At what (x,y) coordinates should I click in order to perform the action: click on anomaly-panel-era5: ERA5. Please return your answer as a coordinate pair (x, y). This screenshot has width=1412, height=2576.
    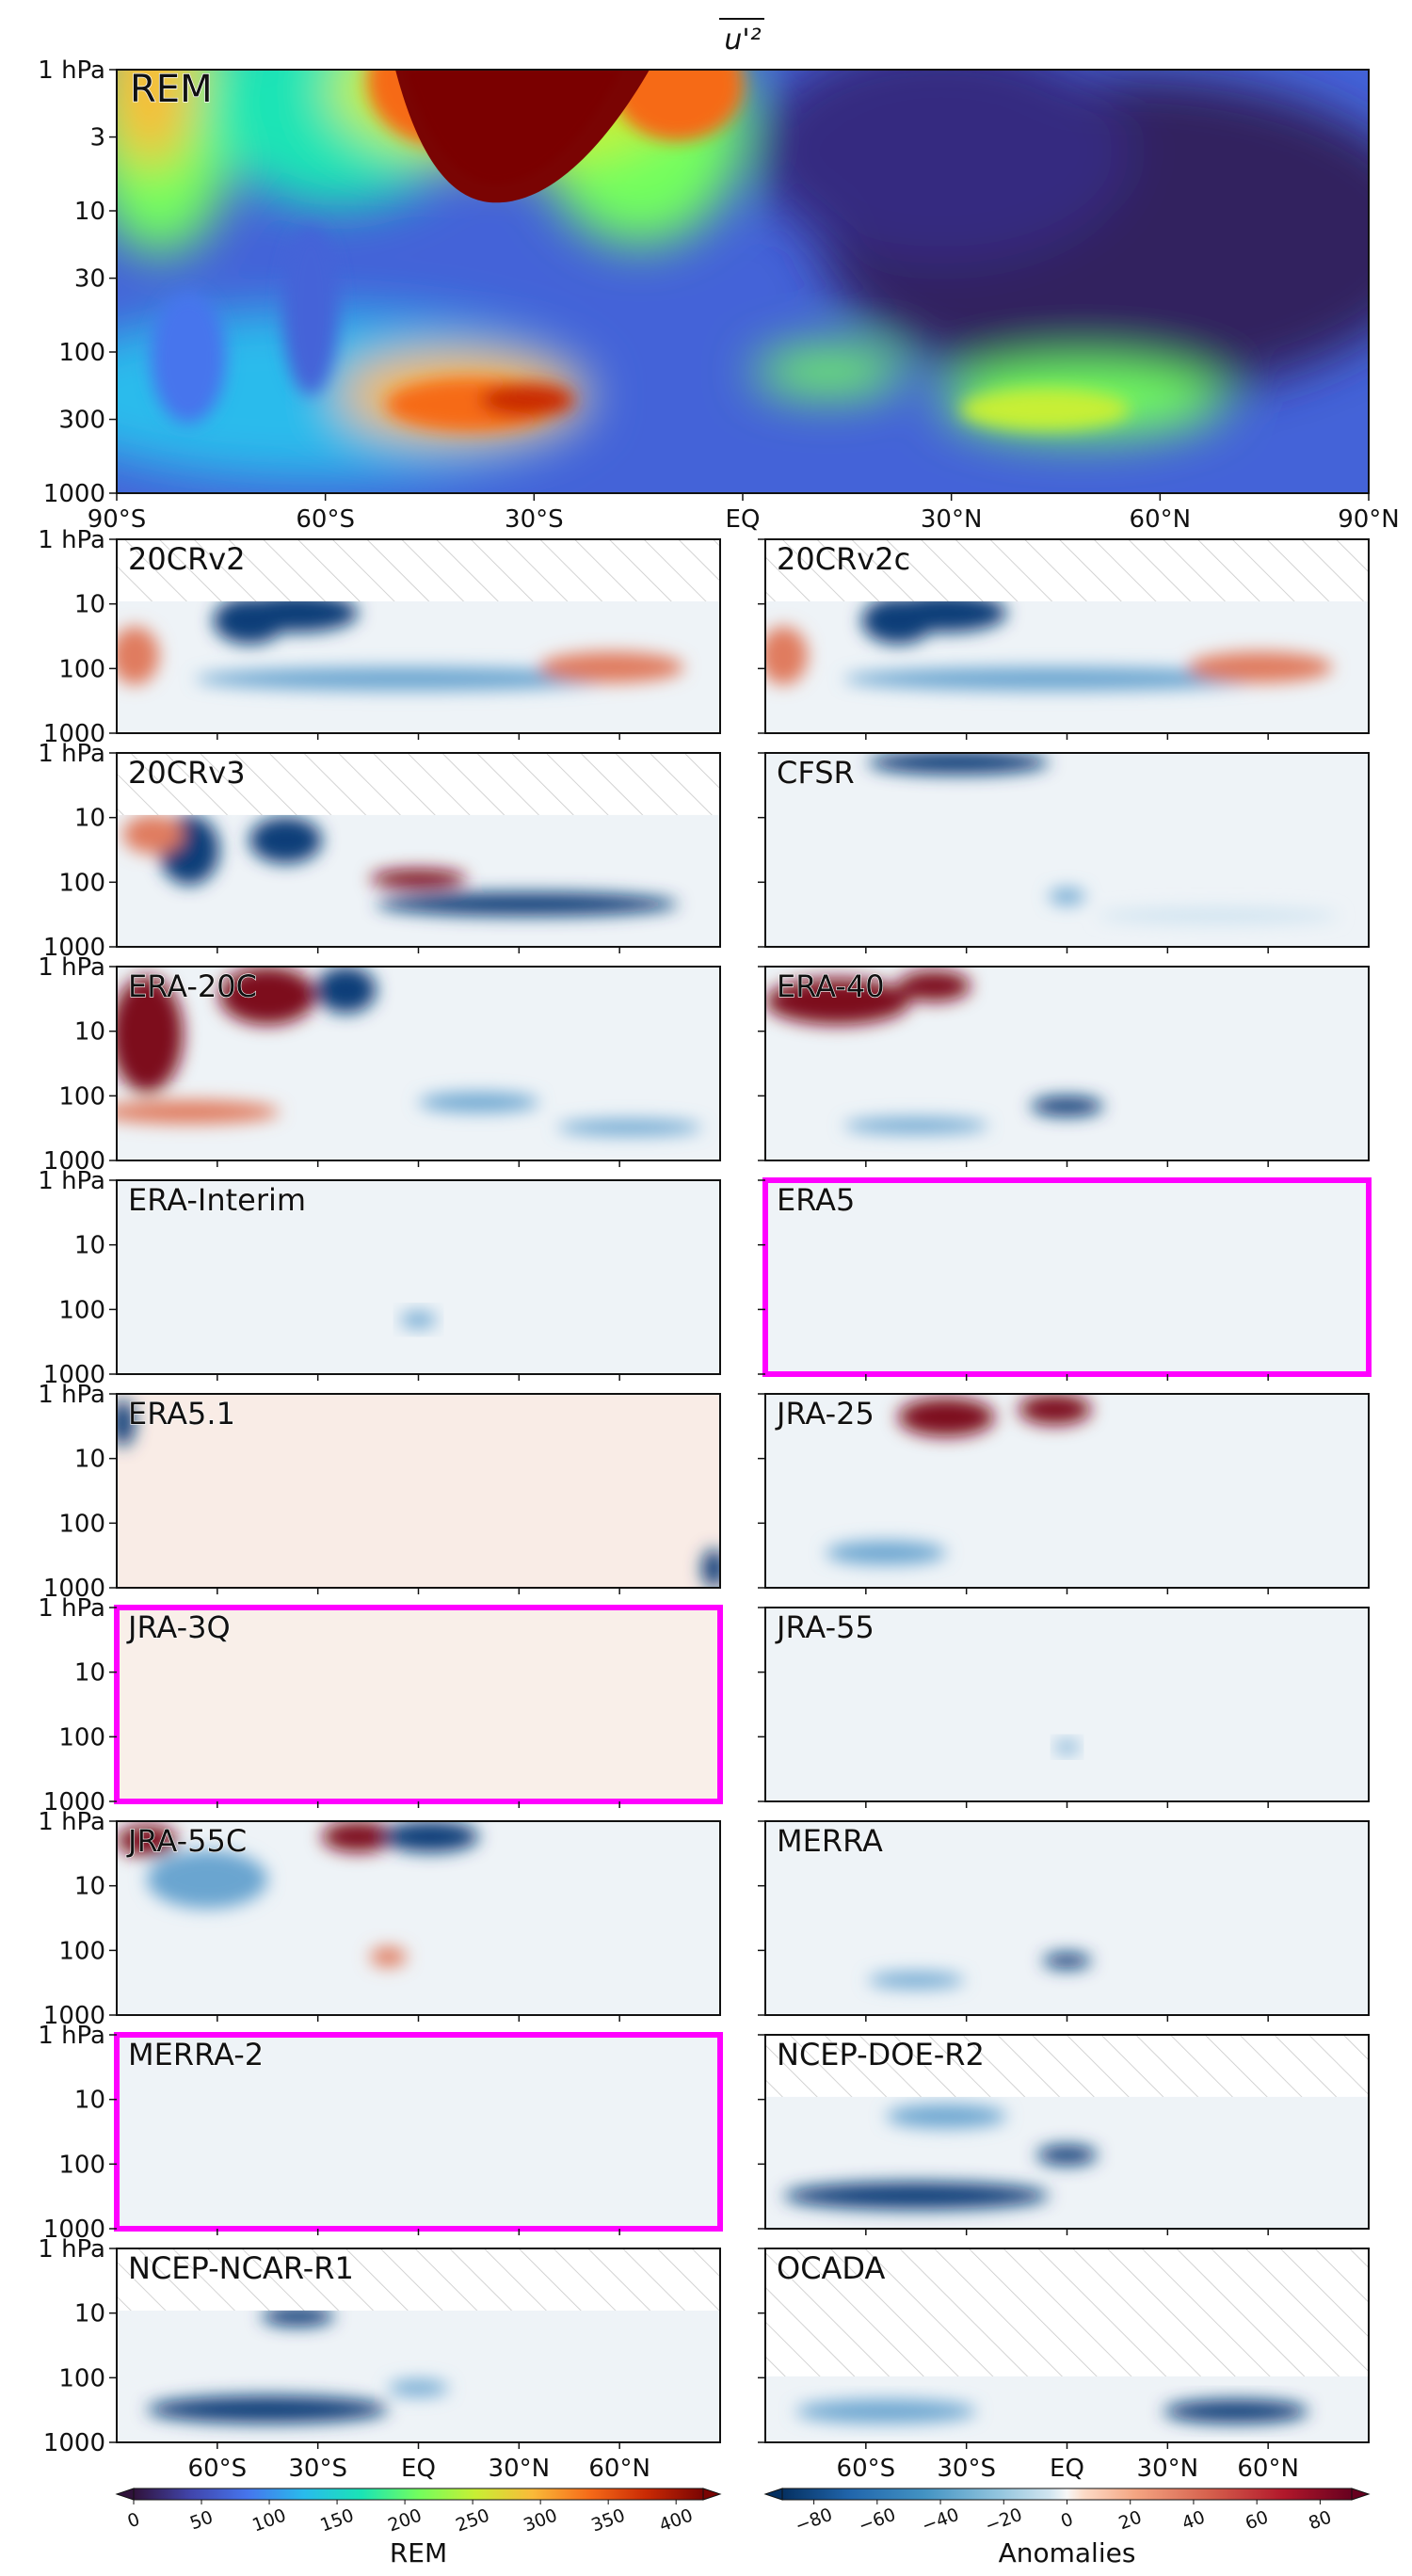
    Looking at the image, I should click on (1065, 1279).